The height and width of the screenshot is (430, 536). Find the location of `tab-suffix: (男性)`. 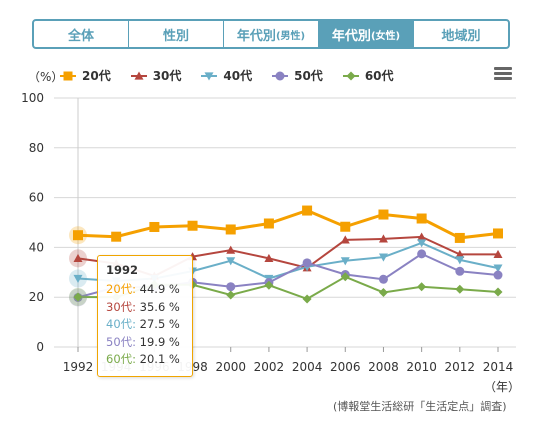

tab-suffix: (男性) is located at coordinates (290, 36).